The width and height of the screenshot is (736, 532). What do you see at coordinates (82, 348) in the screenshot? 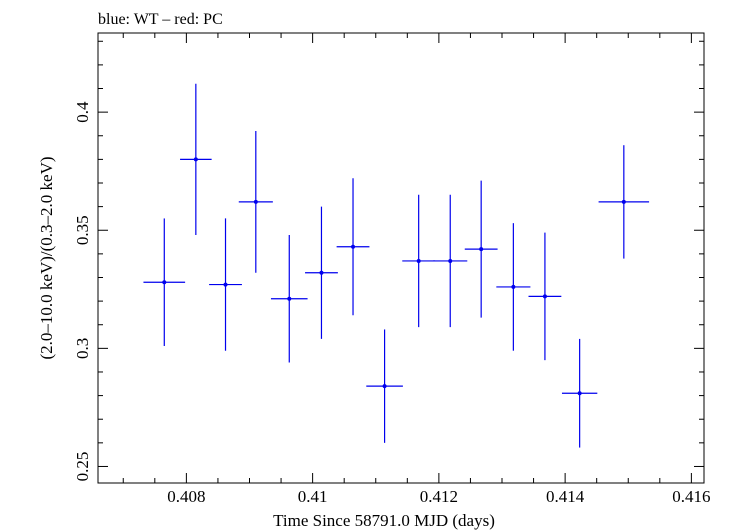
I see `y-tick-label: 0.3` at bounding box center [82, 348].